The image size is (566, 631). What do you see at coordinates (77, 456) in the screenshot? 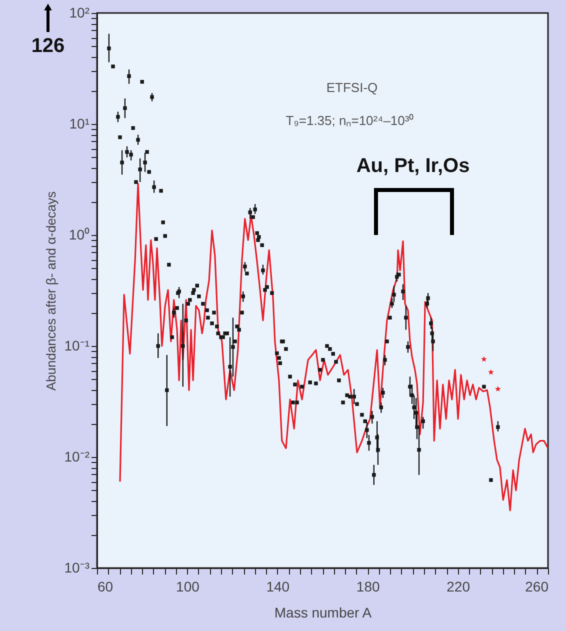
I see `y-tick-label: 10⁻²` at bounding box center [77, 456].